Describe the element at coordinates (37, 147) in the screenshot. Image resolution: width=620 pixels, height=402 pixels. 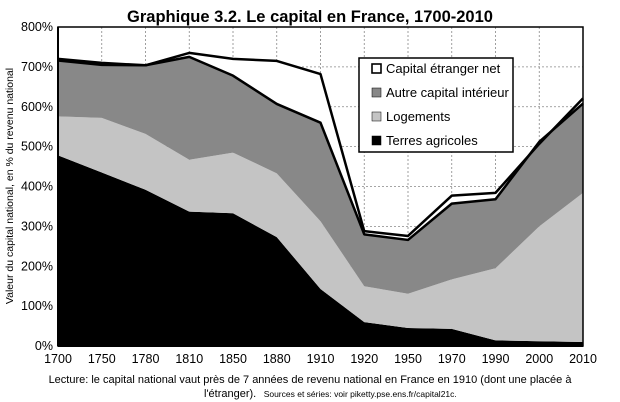
I see `y-tick-label: 500%` at that location.